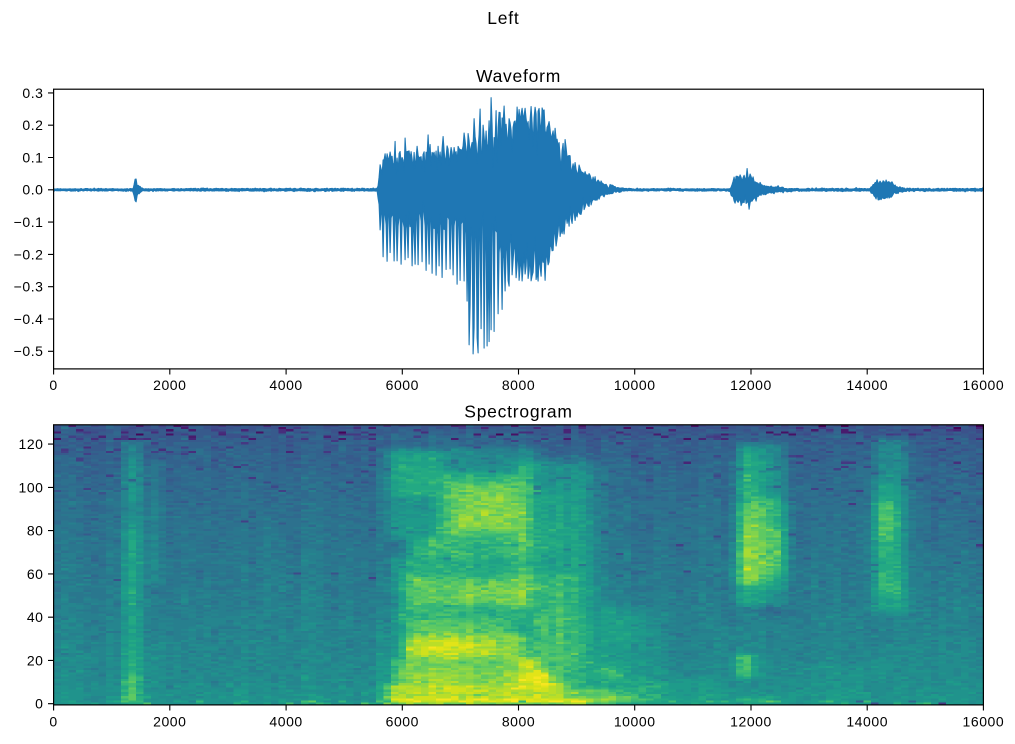  Describe the element at coordinates (35, 574) in the screenshot. I see `svg-text: 60` at that location.